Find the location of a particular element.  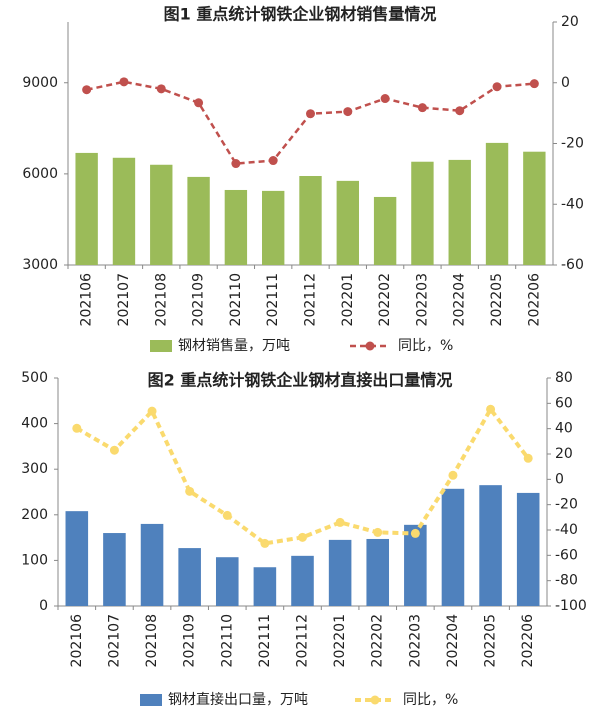

line is located at coordinates (310, 122).